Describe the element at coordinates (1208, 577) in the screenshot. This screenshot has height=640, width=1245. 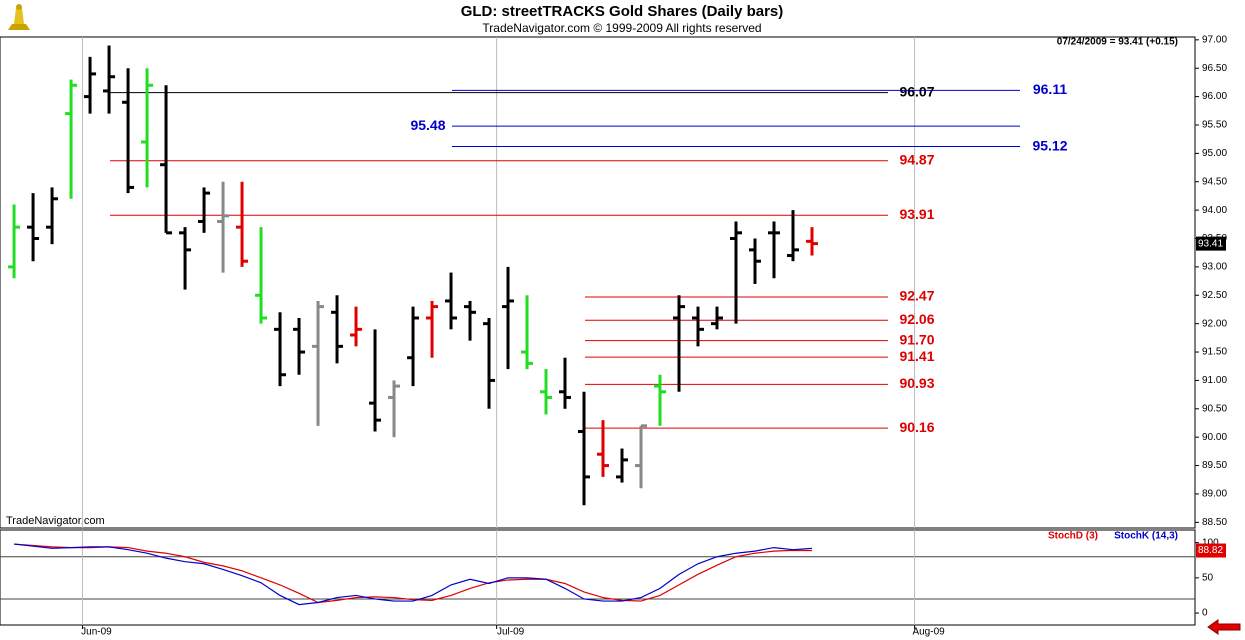
I see `y-tick-label: 50` at that location.